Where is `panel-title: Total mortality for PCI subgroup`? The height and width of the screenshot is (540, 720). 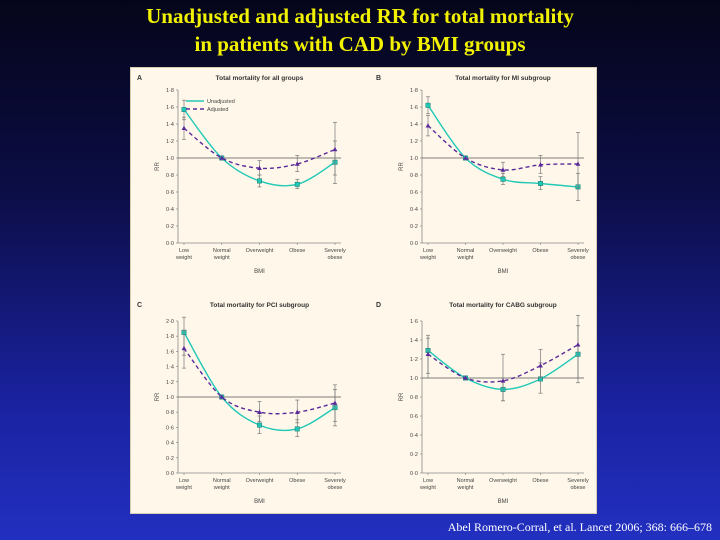
panel-title: Total mortality for PCI subgroup is located at coordinates (259, 305).